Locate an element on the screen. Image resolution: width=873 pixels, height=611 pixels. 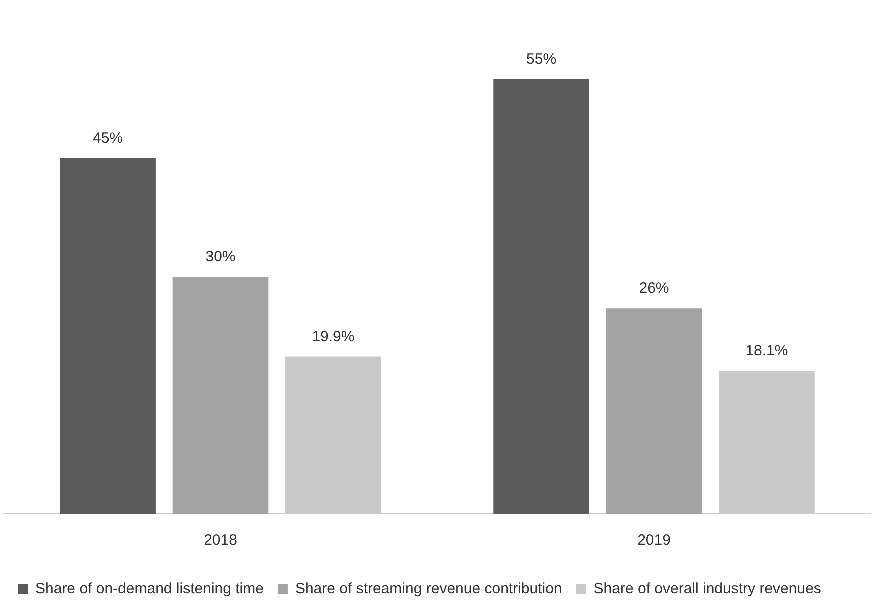
data-label: 45% is located at coordinates (108, 139).